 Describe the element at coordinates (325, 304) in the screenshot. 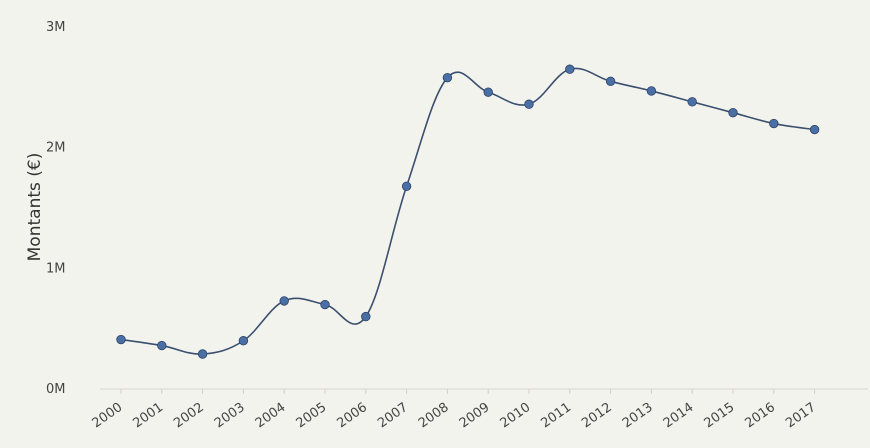

I see `data-point-2005` at that location.